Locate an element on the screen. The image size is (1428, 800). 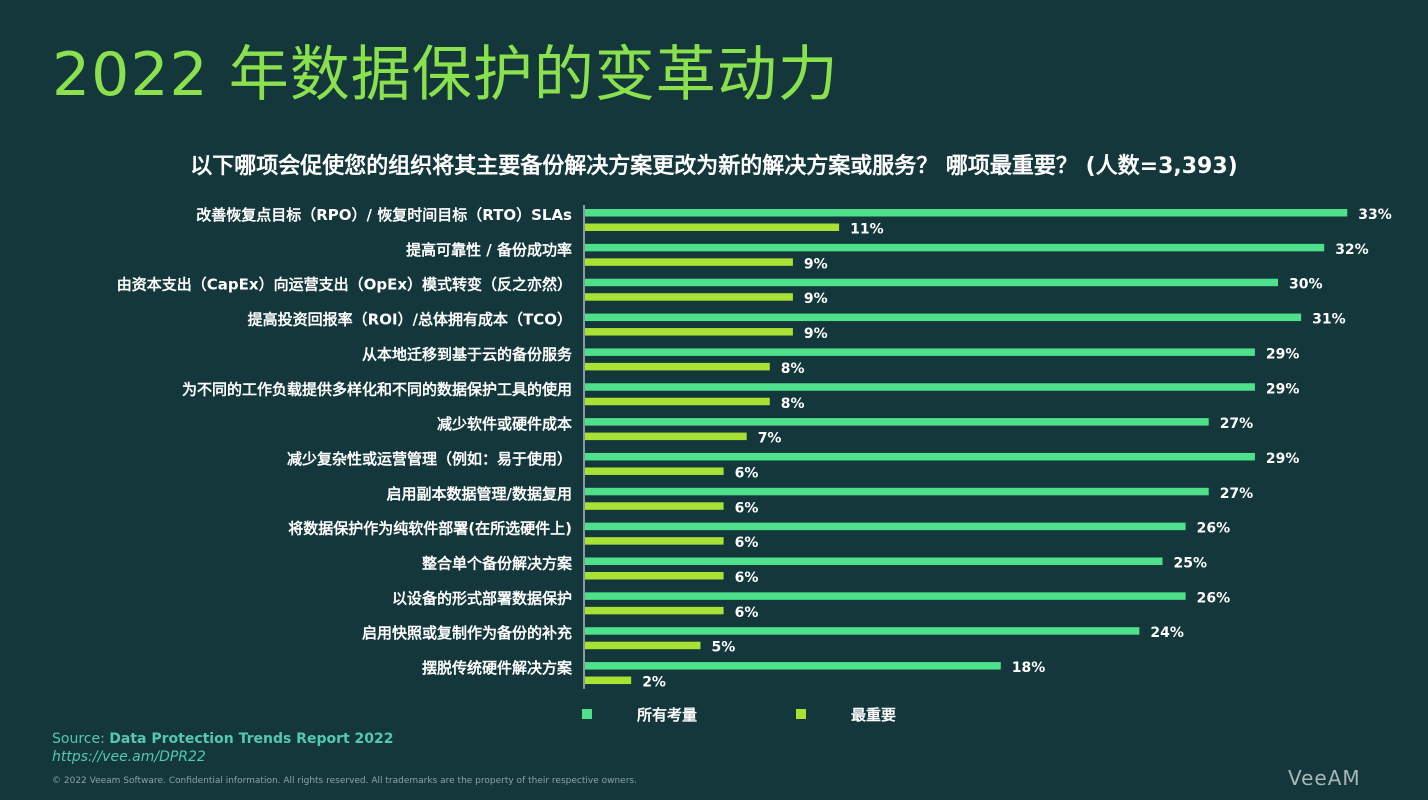
data-label-all: 24% is located at coordinates (1167, 633).